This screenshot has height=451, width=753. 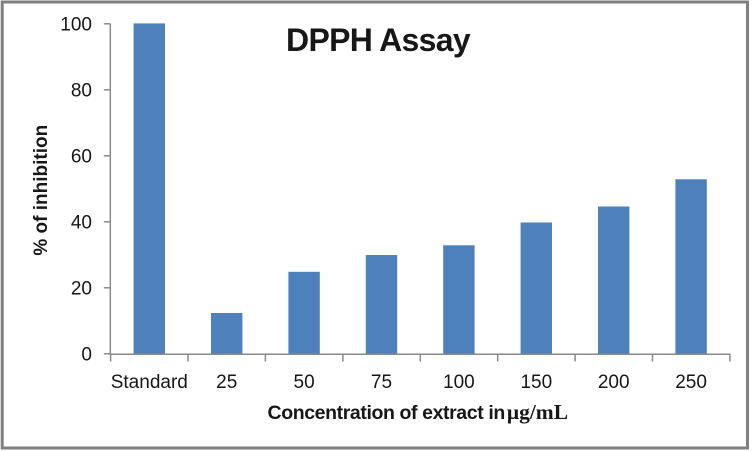 I want to click on svg-text:Concentration of extract in μg: Concentration of extract in μg/mL, so click(x=418, y=412).